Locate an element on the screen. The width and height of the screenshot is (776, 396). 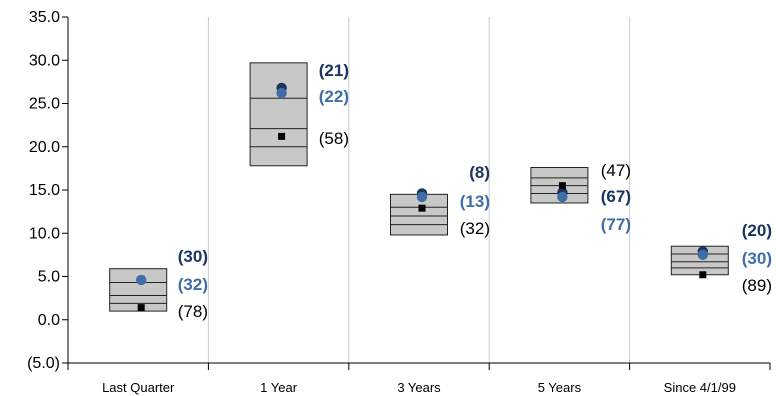
y-tick-label: 15.0 is located at coordinates (44, 190).